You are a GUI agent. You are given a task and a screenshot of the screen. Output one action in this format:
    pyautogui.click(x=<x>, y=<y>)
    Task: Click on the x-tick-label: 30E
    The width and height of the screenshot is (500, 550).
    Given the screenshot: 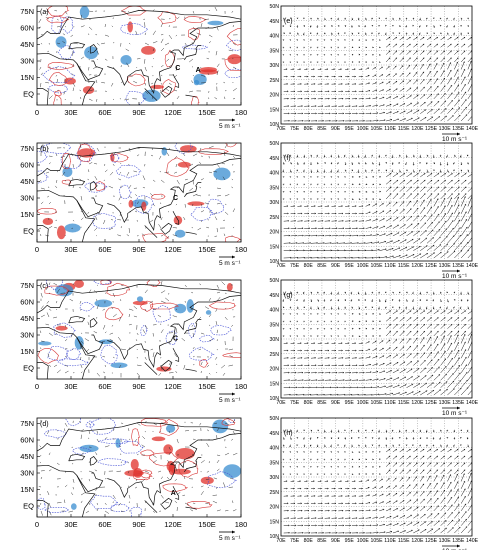 What is the action you would take?
    pyautogui.click(x=70, y=249)
    